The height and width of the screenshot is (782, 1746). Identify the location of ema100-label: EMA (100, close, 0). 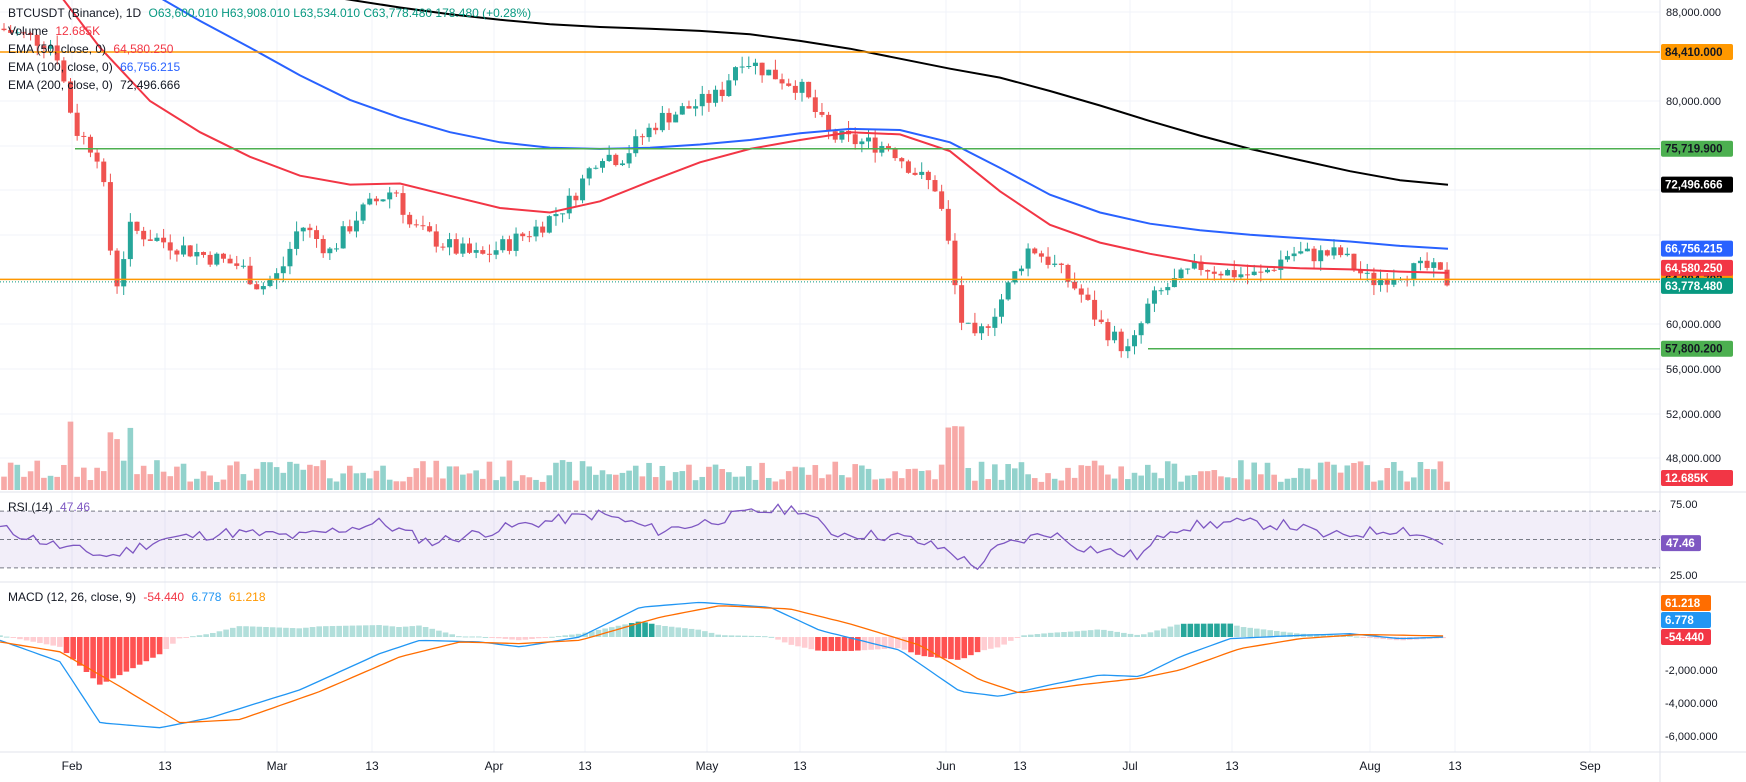
(60, 67).